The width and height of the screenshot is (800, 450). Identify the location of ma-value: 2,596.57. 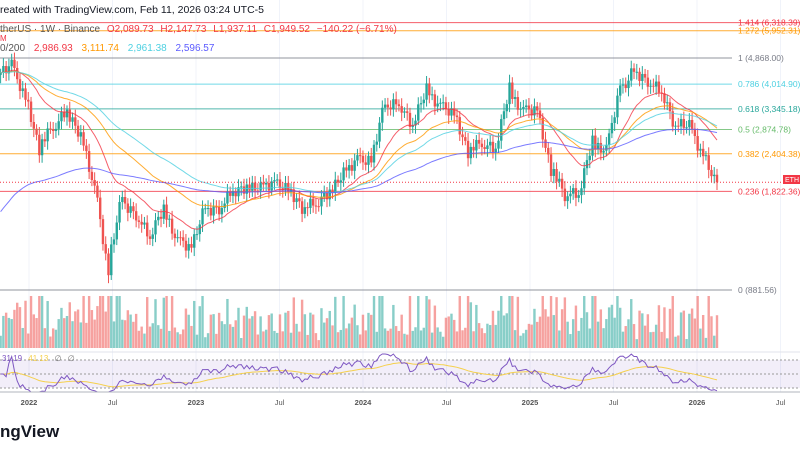
(195, 48).